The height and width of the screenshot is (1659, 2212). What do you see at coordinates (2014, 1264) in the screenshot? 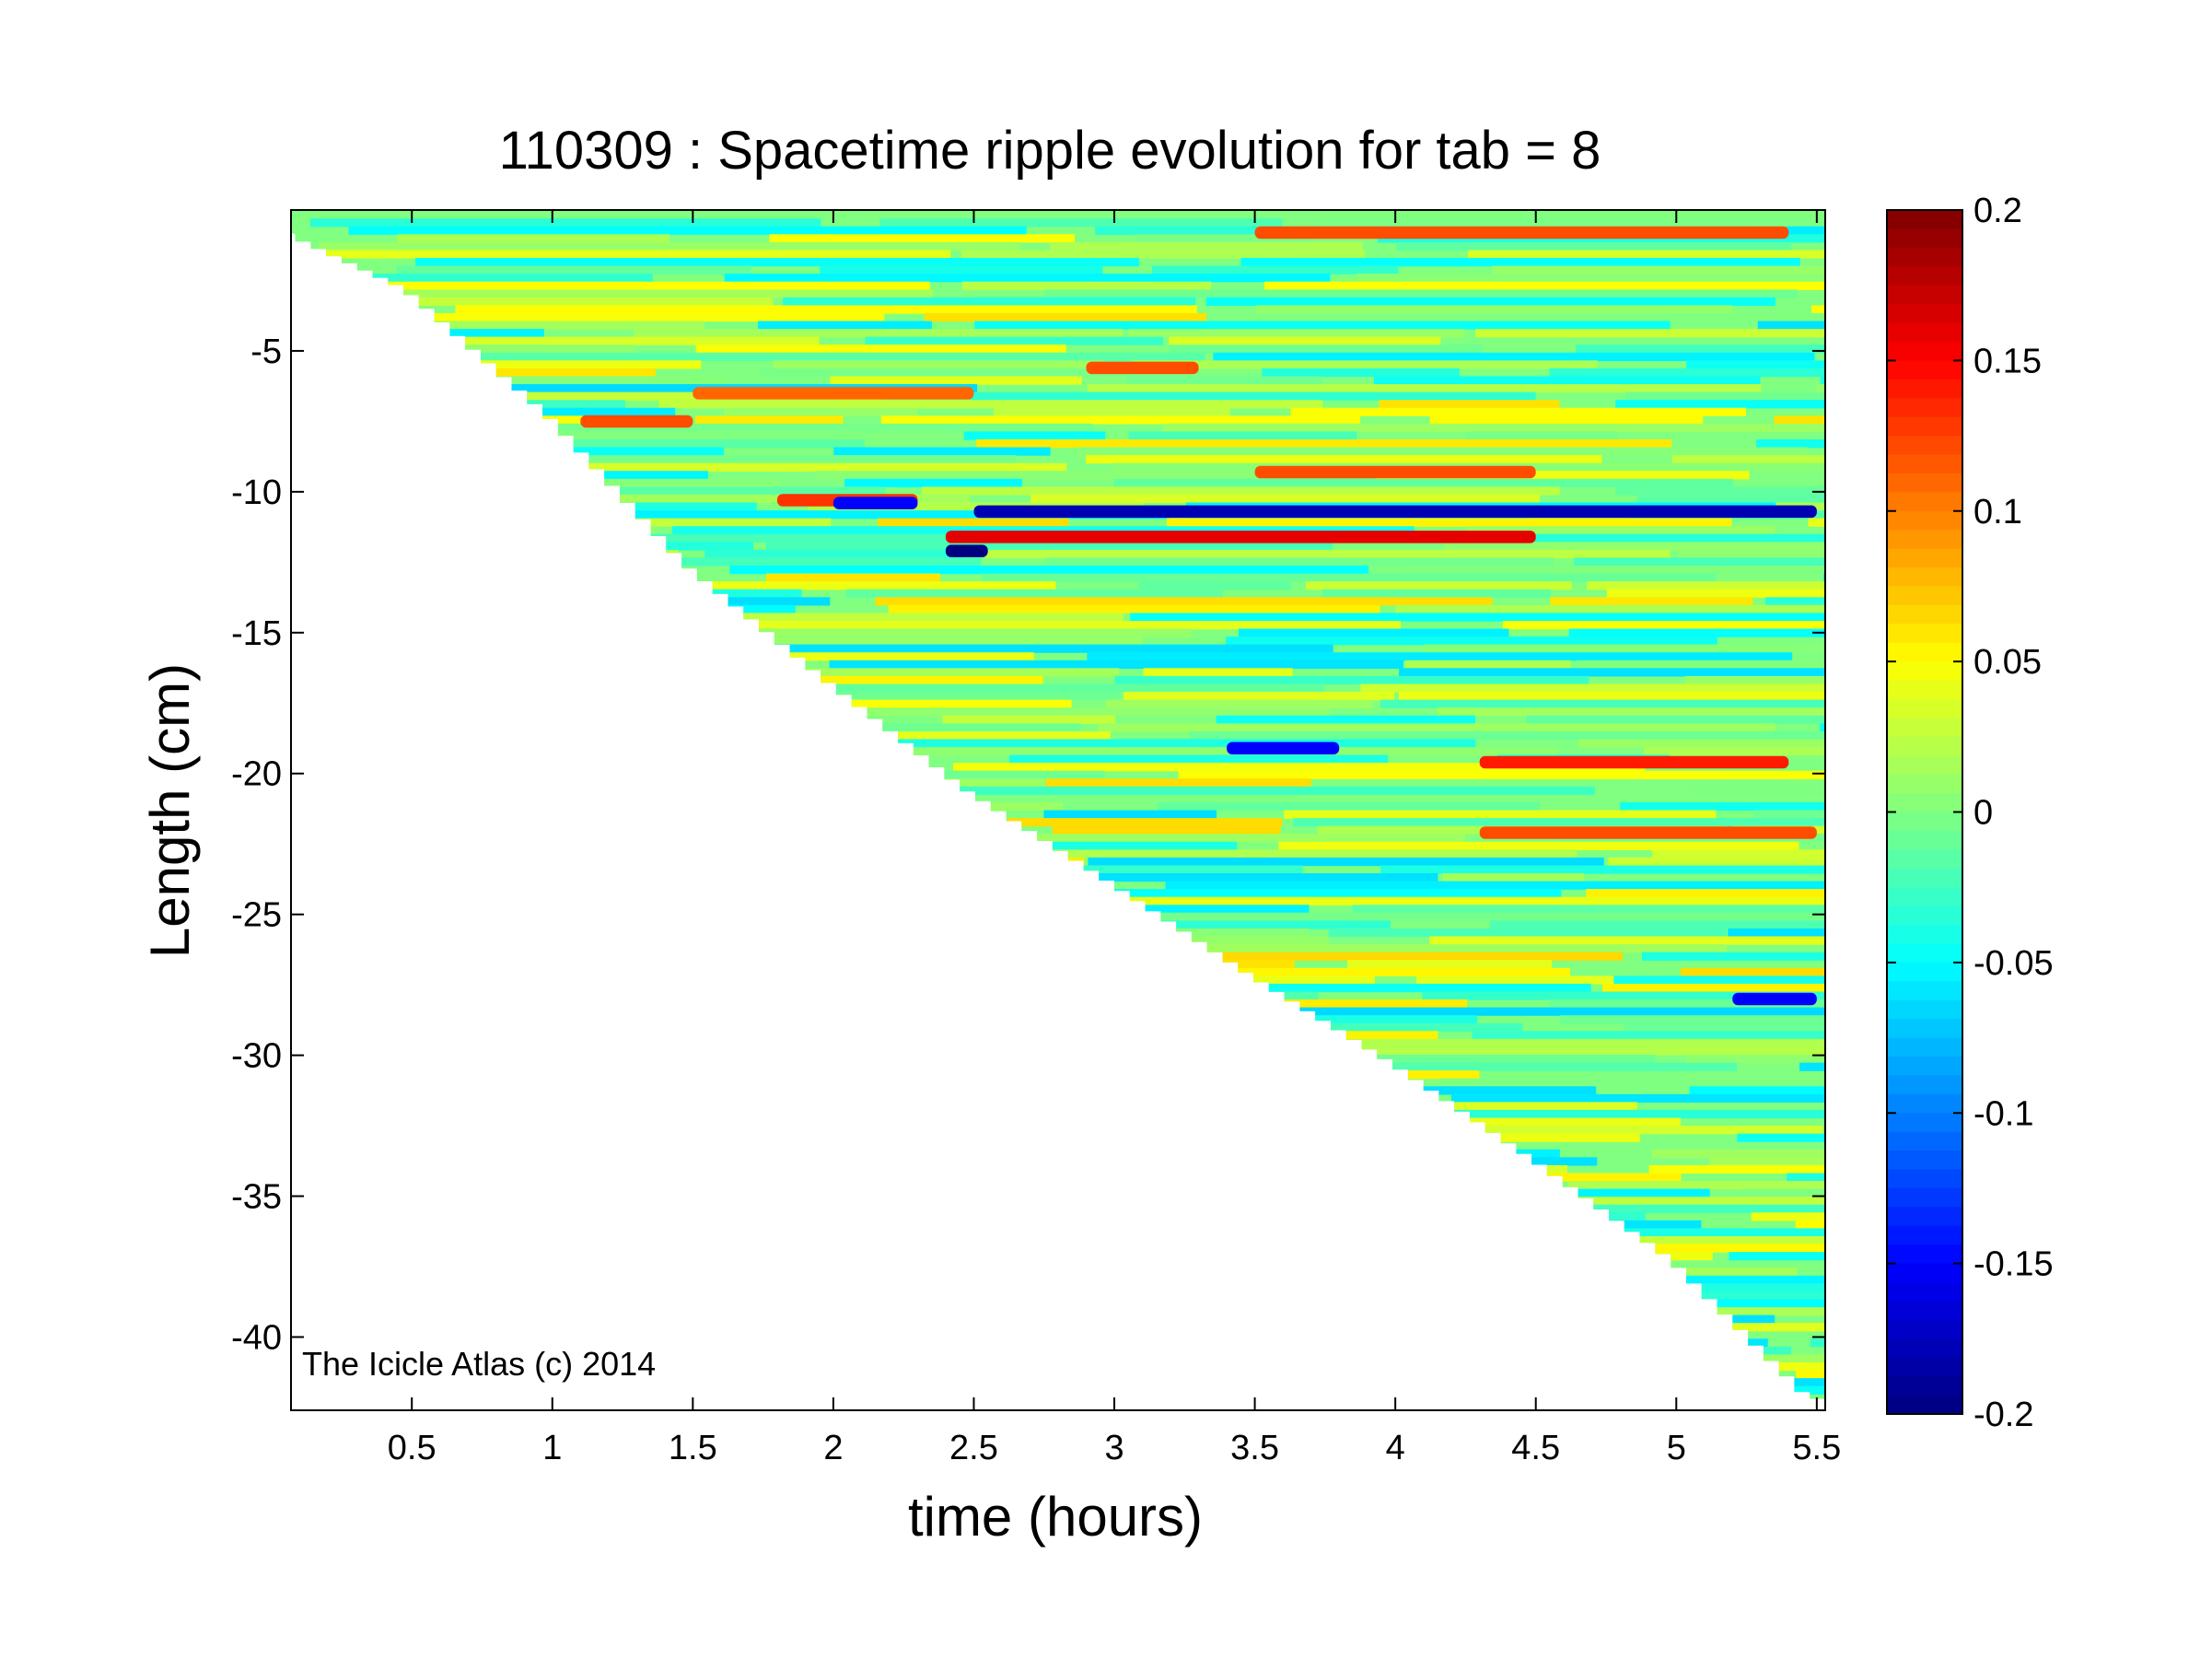
I see `colorbar-tick-label: -0.15` at bounding box center [2014, 1264].